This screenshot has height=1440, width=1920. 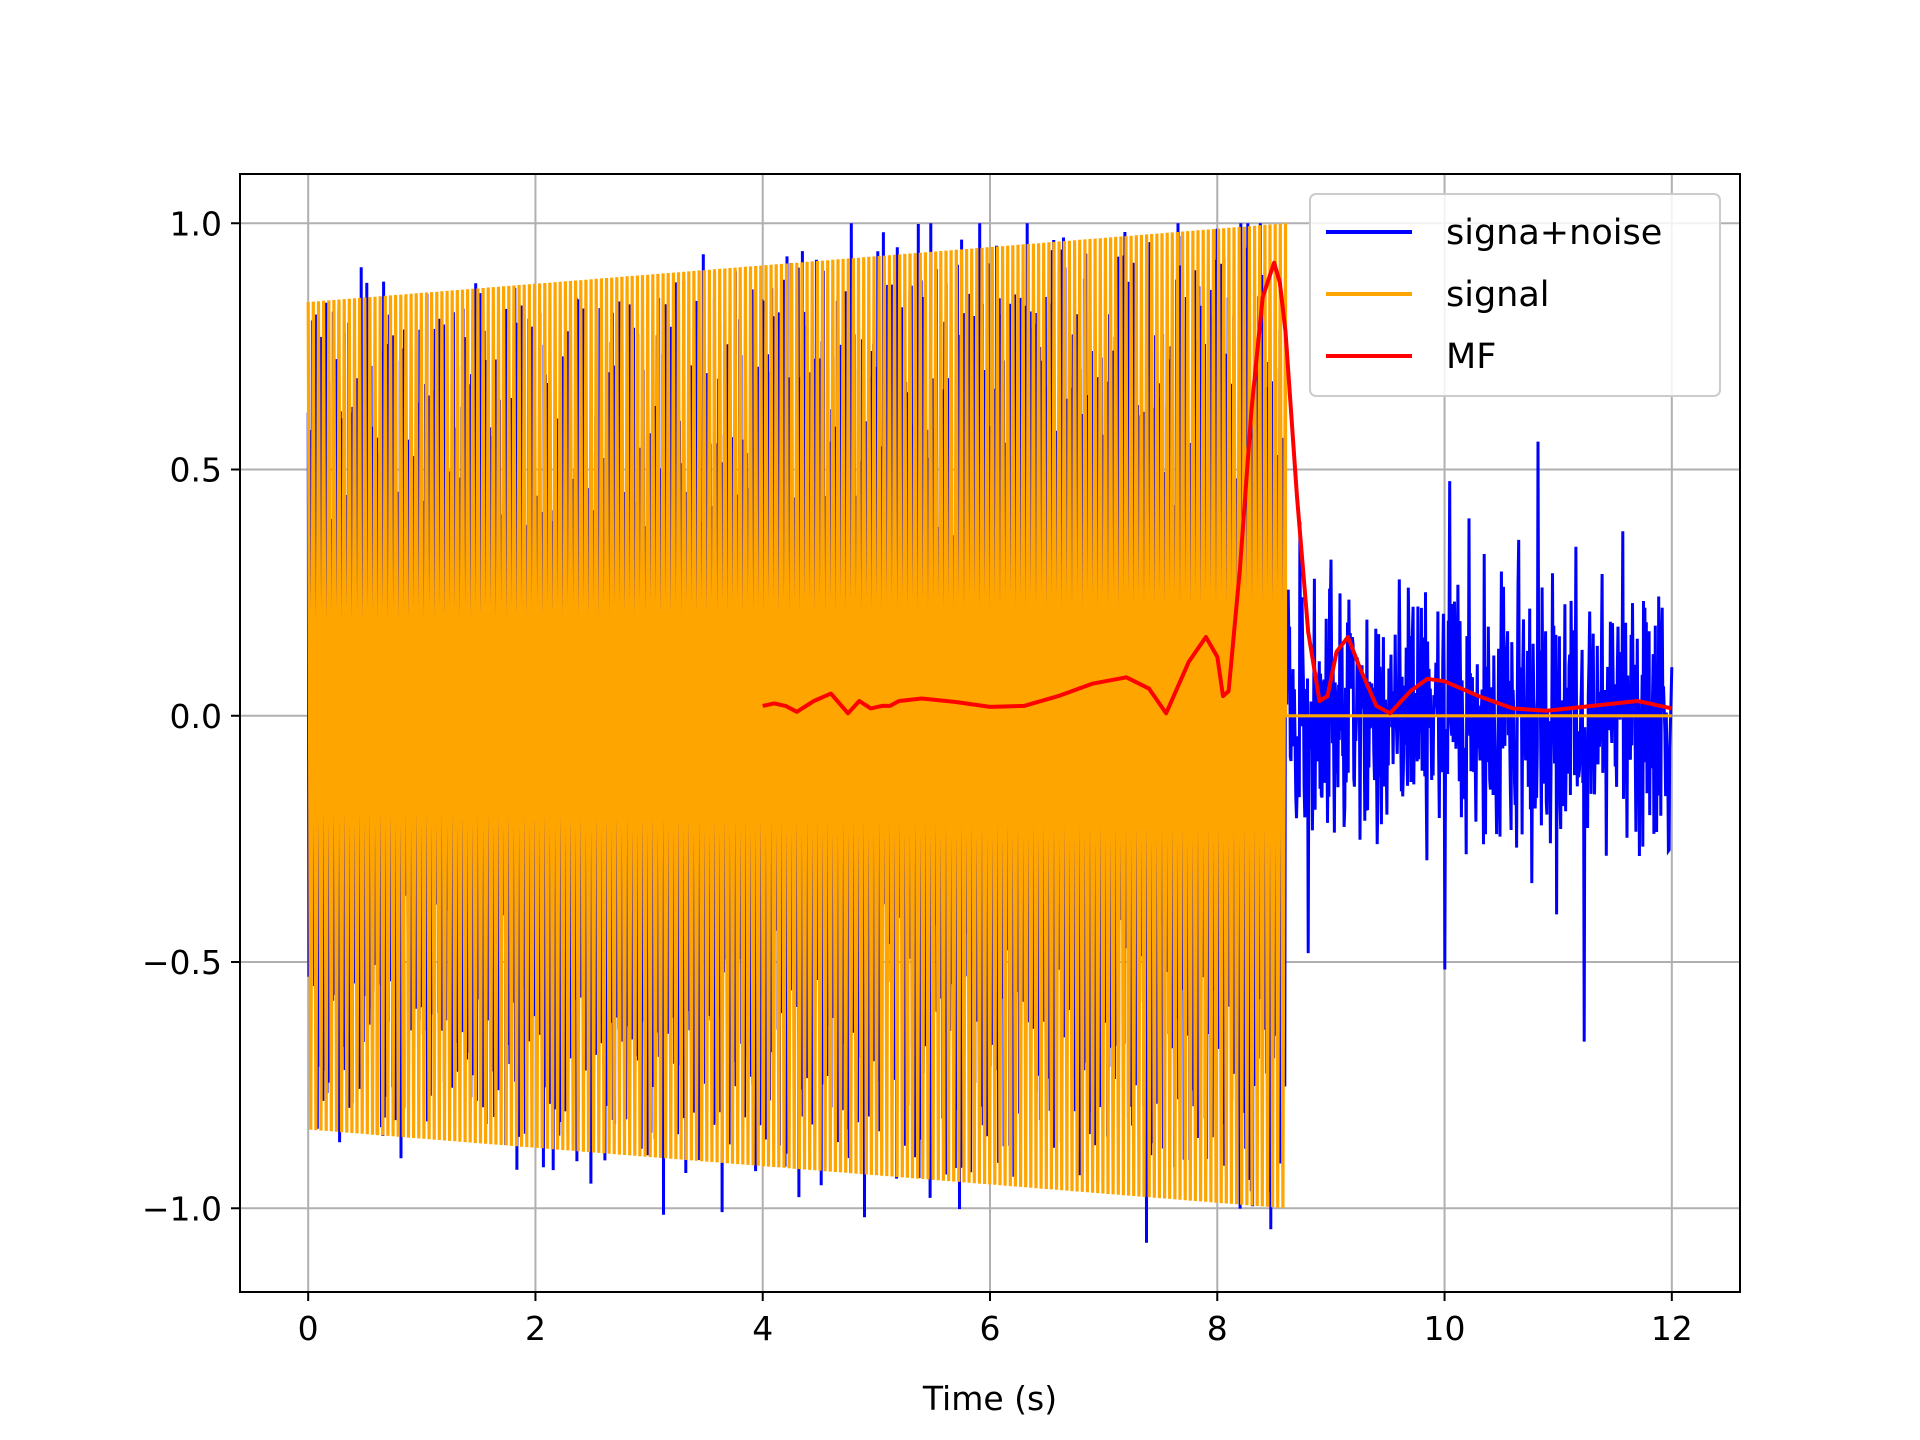 I want to click on x-tick-label: 2, so click(x=535, y=1328).